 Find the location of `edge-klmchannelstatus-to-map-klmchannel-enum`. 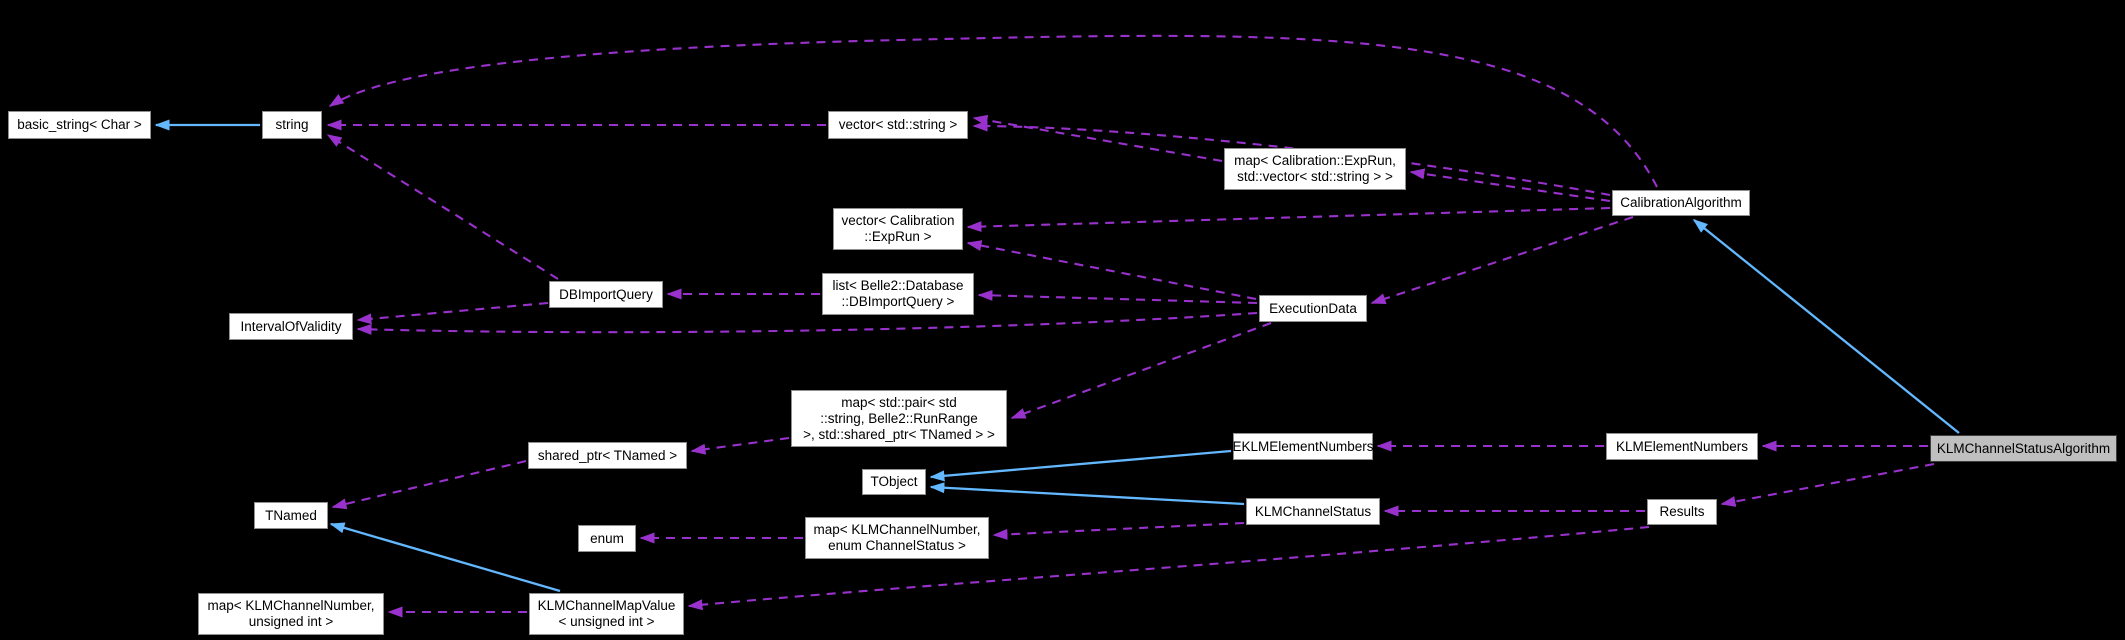

edge-klmchannelstatus-to-map-klmchannel-enum is located at coordinates (1118, 530).